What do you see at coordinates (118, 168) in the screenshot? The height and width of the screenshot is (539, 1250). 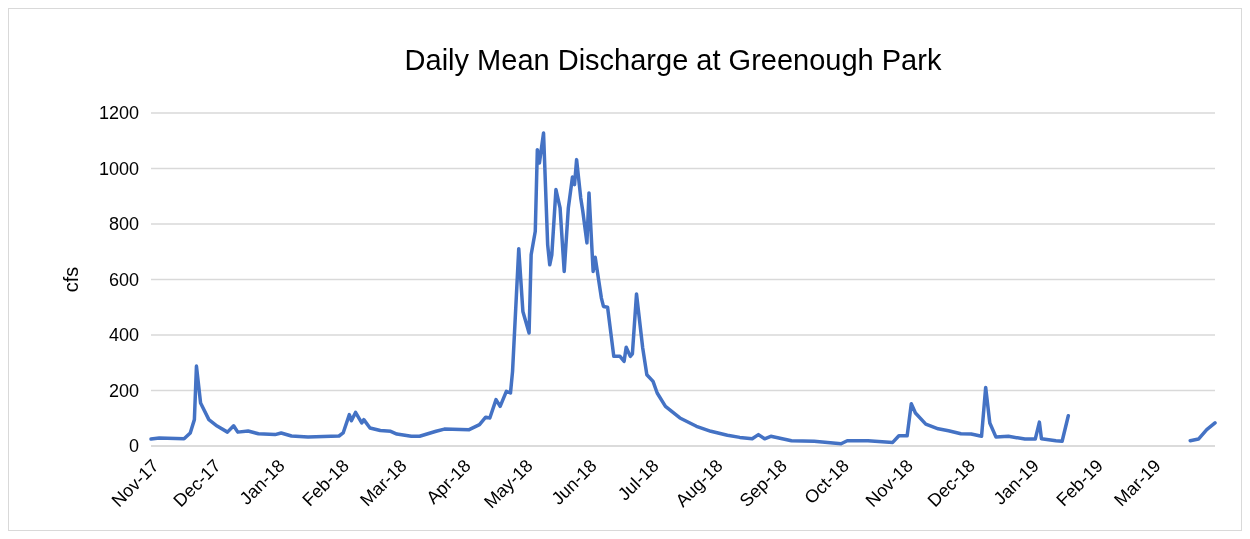 I see `y-tick-label: 1000` at bounding box center [118, 168].